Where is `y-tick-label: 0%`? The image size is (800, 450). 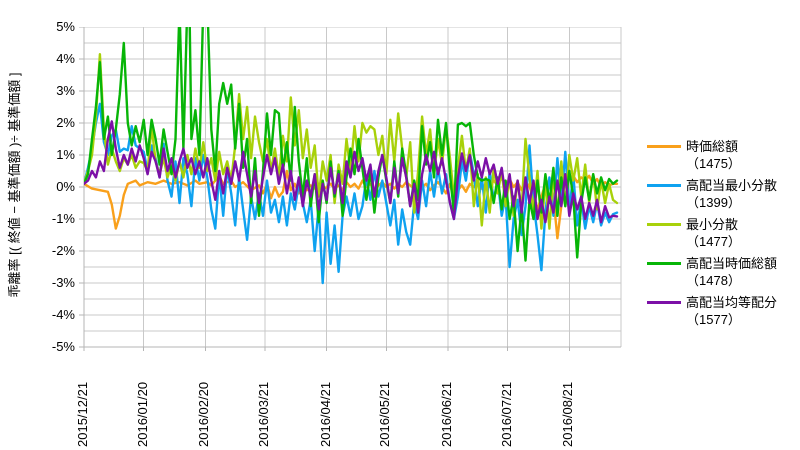
y-tick-label: 0% is located at coordinates (65, 186).